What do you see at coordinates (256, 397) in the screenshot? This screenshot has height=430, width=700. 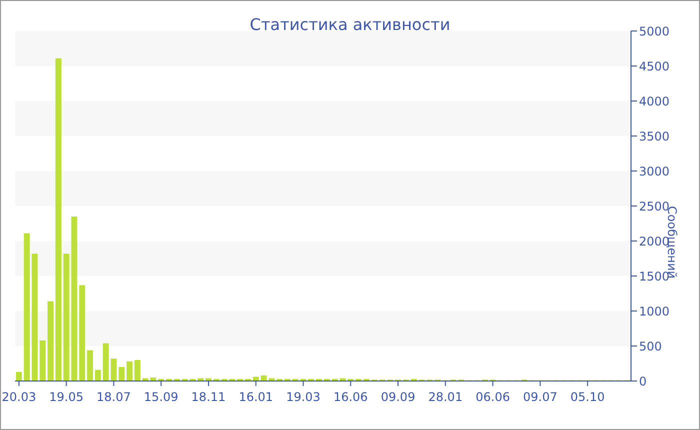 I see `x-tick-label: 16.01` at bounding box center [256, 397].